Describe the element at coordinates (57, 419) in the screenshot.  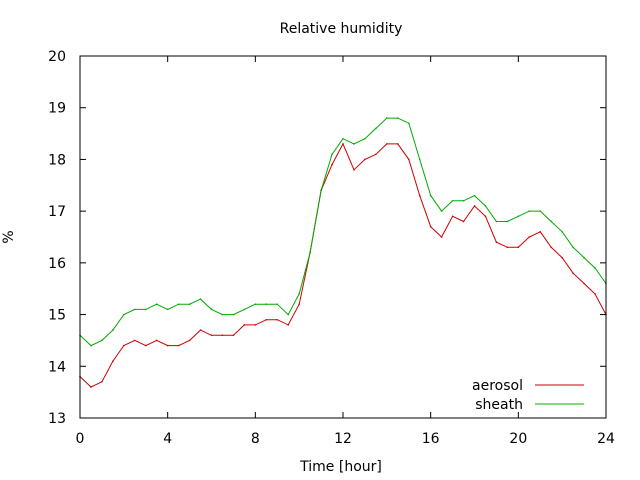
I see `y-tick-label: 13` at that location.